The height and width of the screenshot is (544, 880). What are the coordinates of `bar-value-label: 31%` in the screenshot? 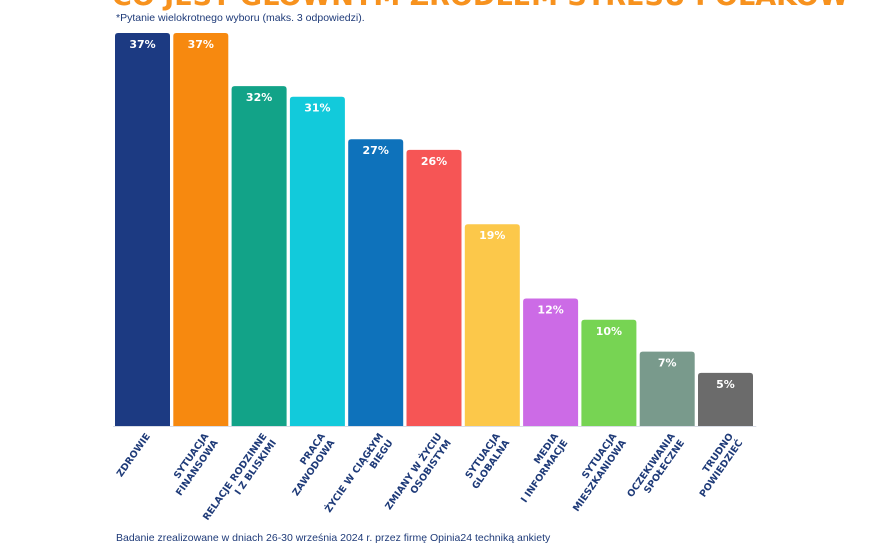 It's located at (317, 108).